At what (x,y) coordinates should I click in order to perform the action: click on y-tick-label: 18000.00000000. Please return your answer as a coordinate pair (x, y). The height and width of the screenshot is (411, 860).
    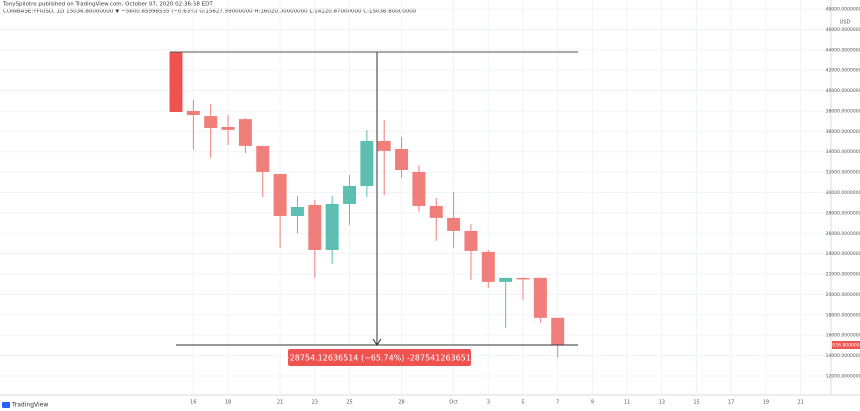
    Looking at the image, I should click on (843, 315).